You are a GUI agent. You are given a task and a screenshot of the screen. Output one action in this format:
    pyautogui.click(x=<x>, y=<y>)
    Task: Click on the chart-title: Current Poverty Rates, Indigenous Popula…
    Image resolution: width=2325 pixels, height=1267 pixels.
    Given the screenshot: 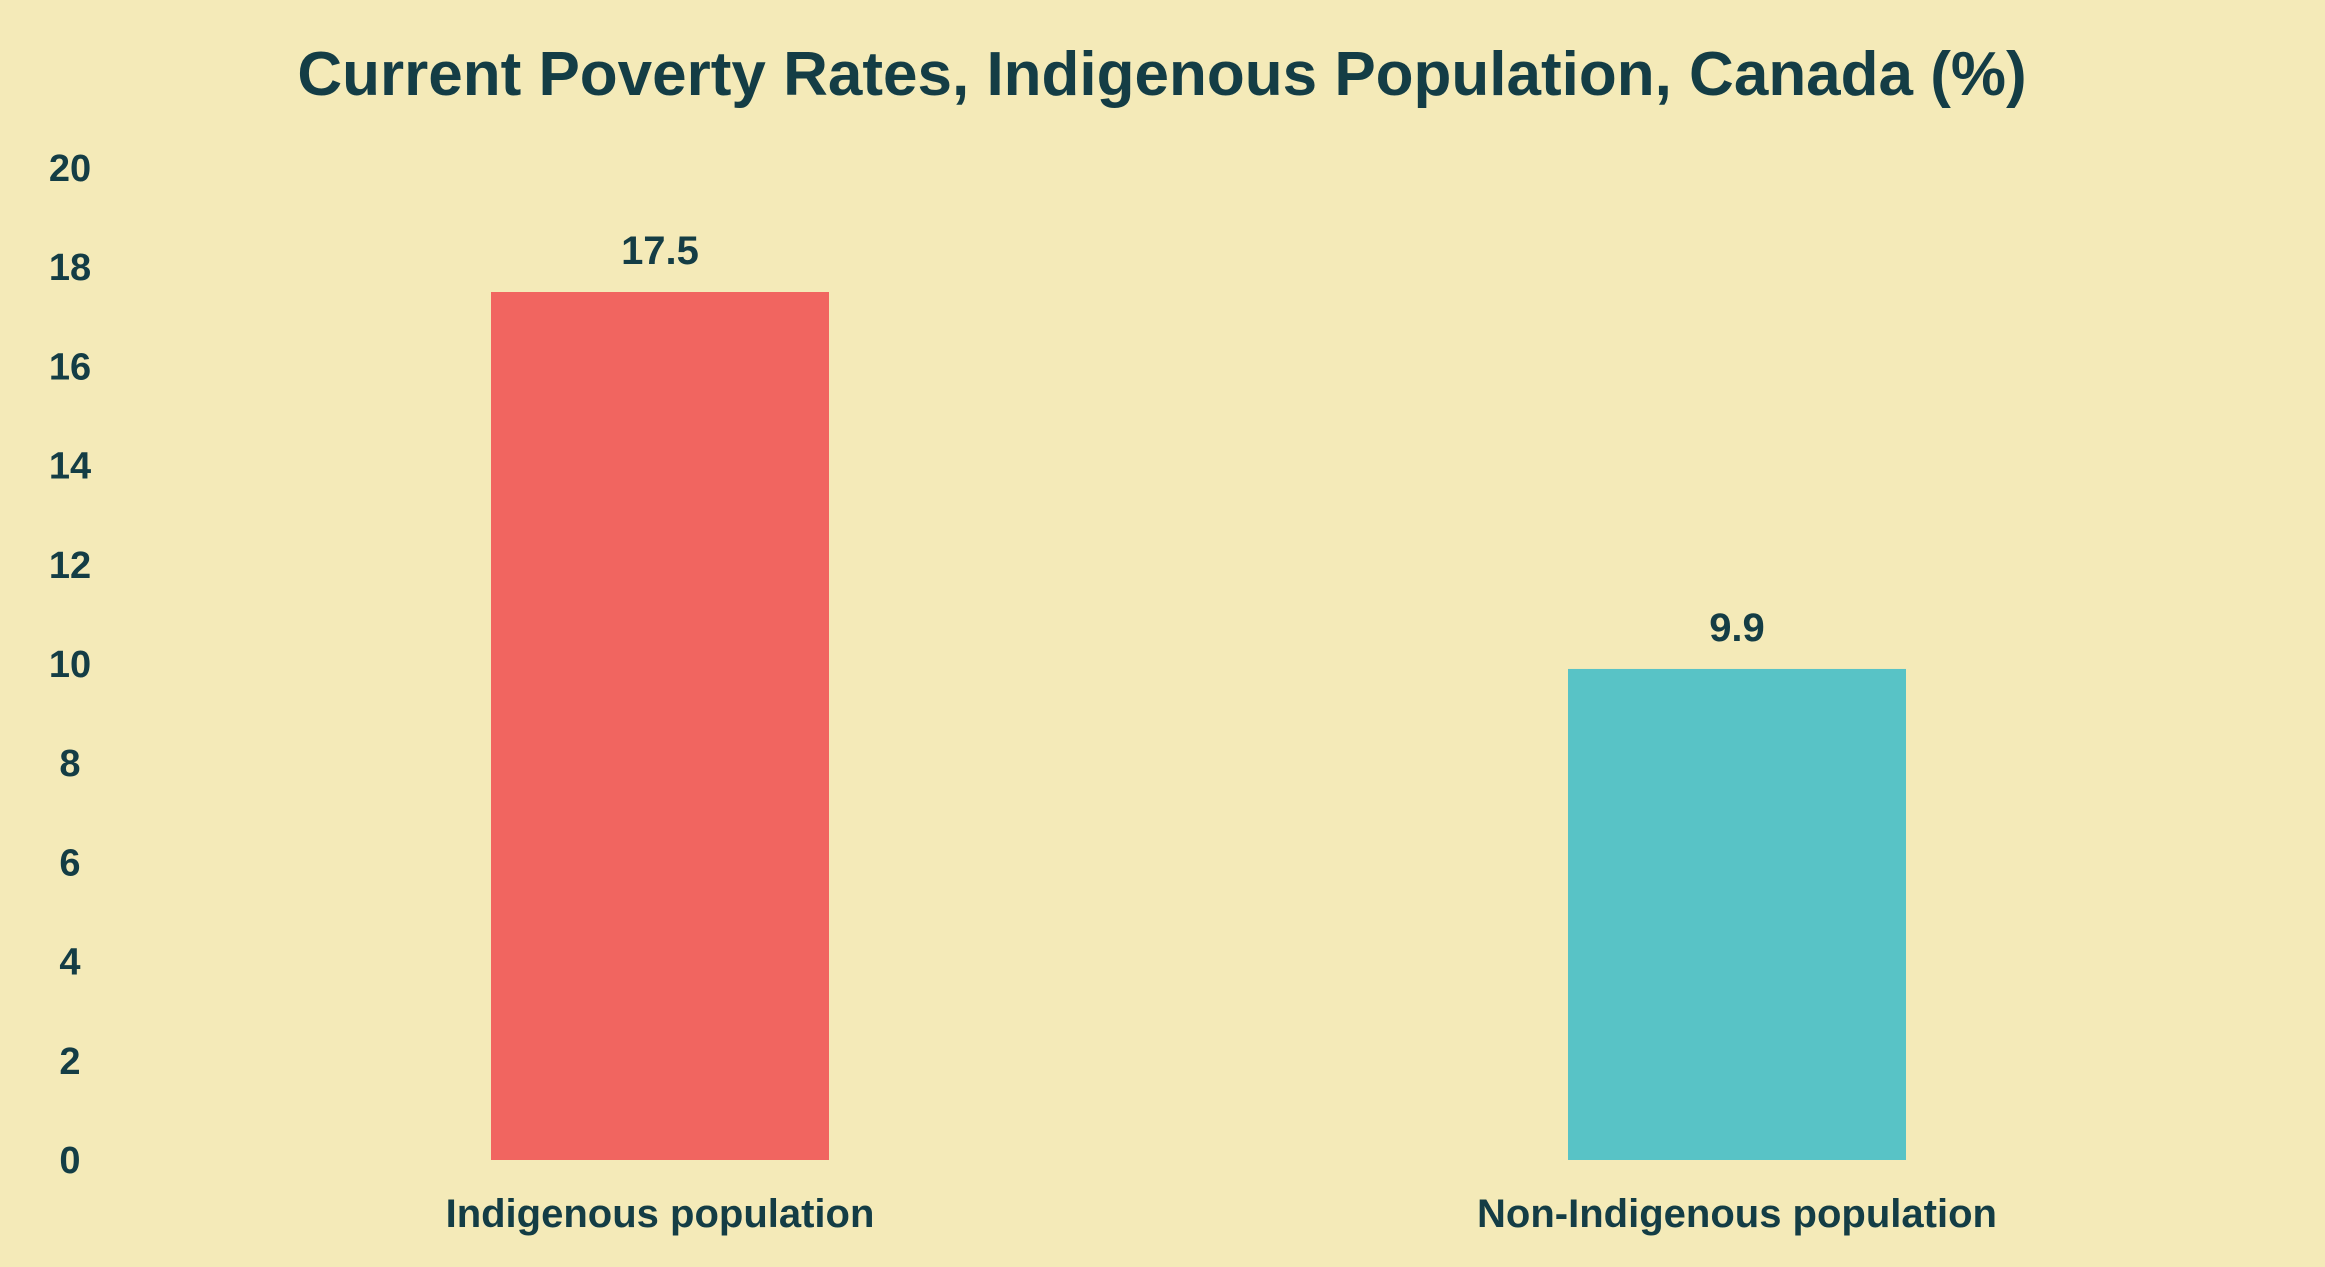 What is the action you would take?
    pyautogui.click(x=1161, y=74)
    